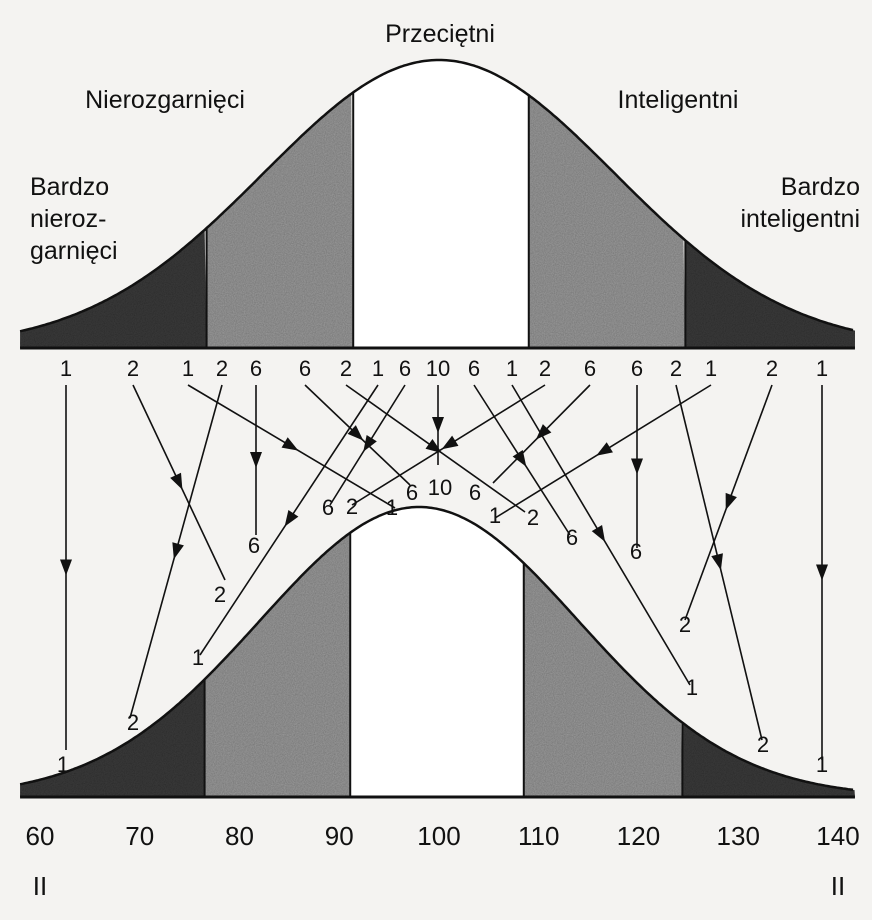 The height and width of the screenshot is (920, 872). I want to click on group-label: Przeciętni, so click(440, 34).